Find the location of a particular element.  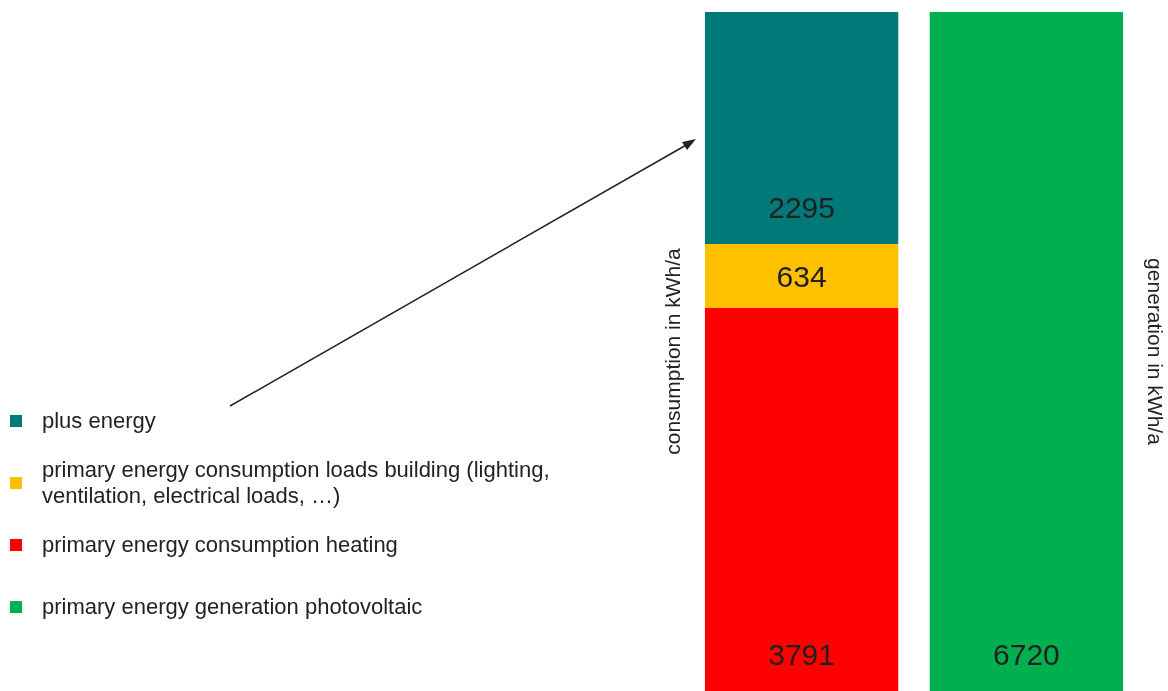

data-label: 3791 is located at coordinates (801, 654).